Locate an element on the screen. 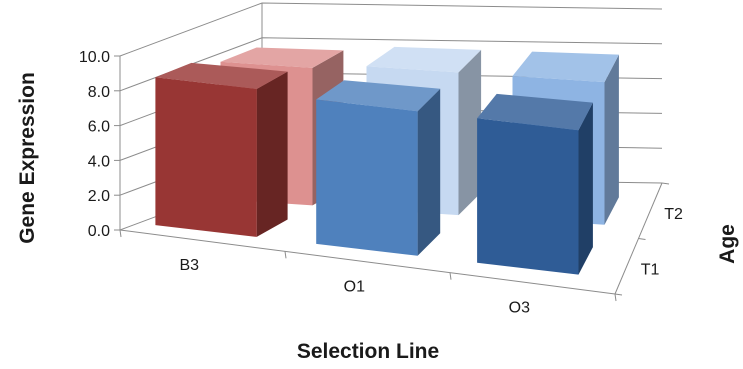  y-tick-label: 2.0 is located at coordinates (99, 196).